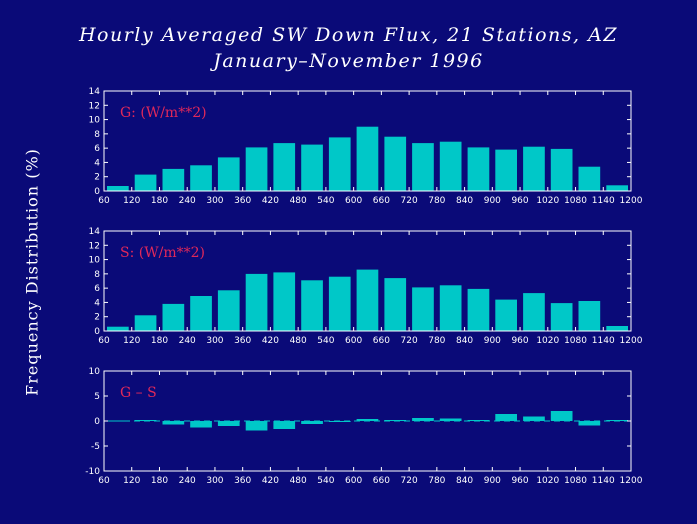  What do you see at coordinates (163, 113) in the screenshot?
I see `panel-label: G: (W/m**2)` at bounding box center [163, 113].